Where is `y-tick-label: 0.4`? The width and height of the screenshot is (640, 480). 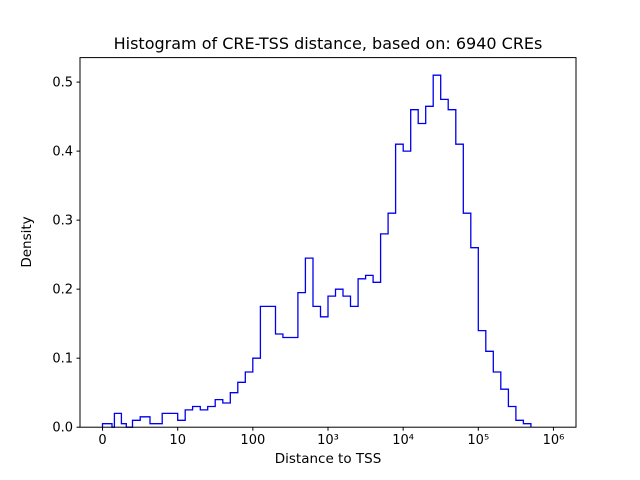 y-tick-label: 0.4 is located at coordinates (62, 152).